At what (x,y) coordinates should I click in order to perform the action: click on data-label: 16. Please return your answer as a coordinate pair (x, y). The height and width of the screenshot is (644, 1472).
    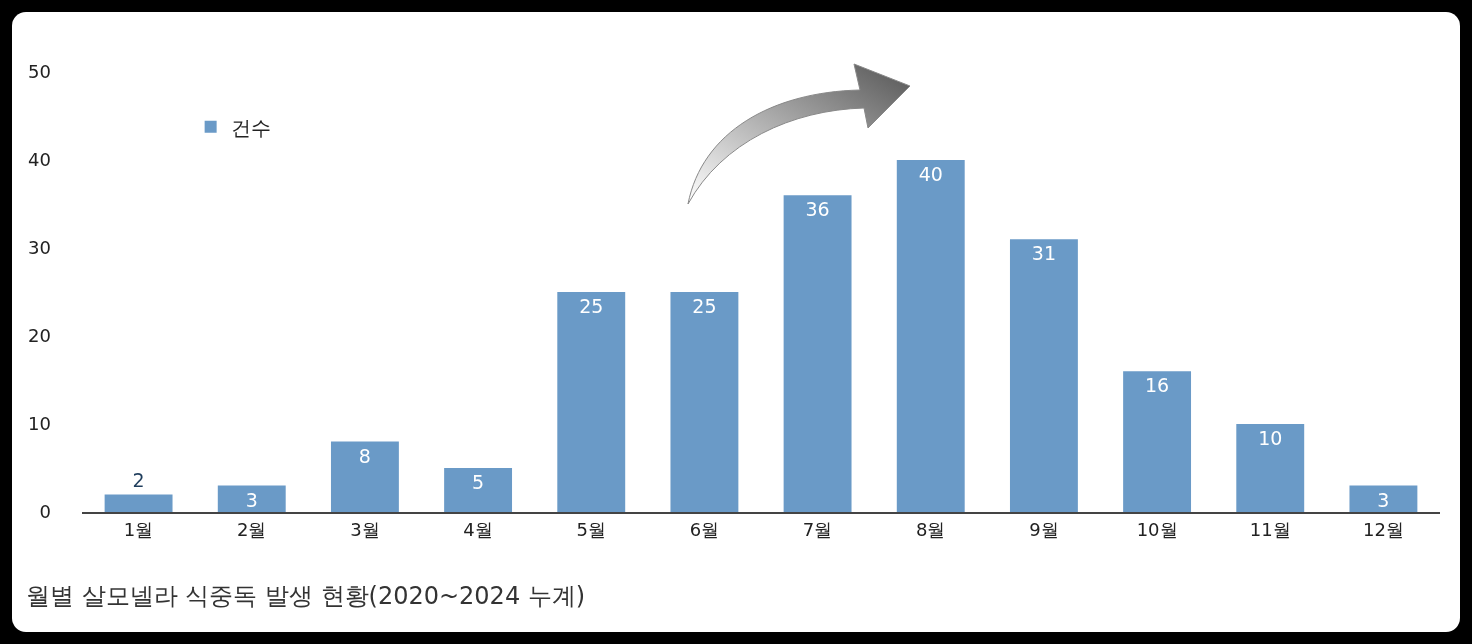
    Looking at the image, I should click on (1157, 385).